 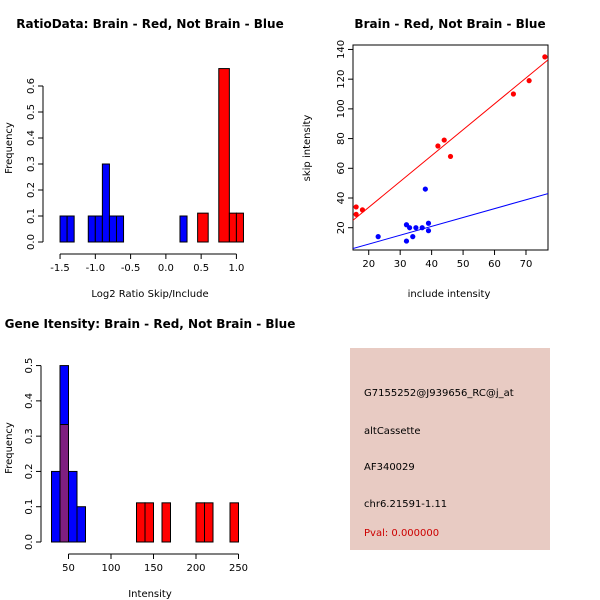 What do you see at coordinates (31, 138) in the screenshot?
I see `ratio-y-tick-label: 0.4` at bounding box center [31, 138].